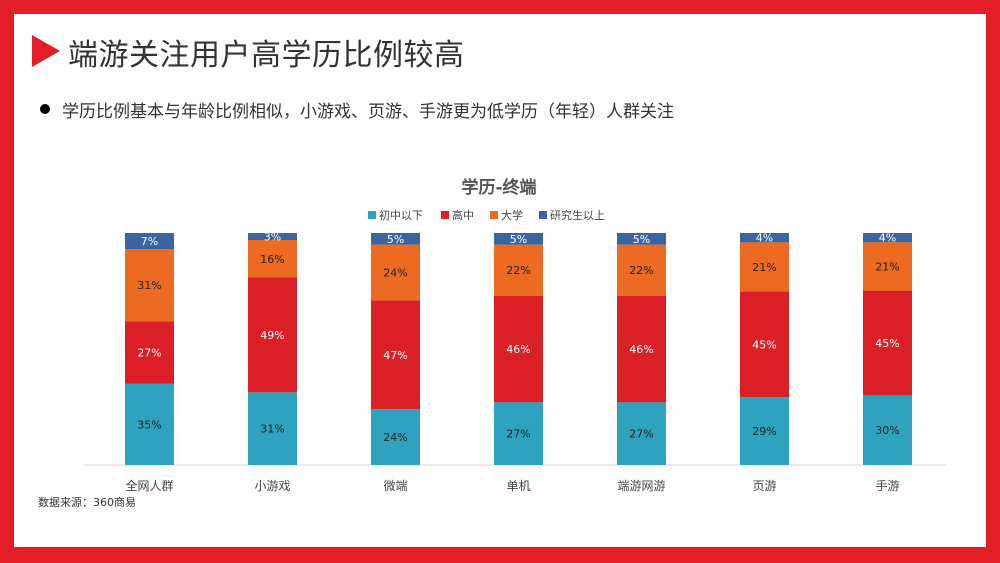 The height and width of the screenshot is (563, 1000). Describe the element at coordinates (498, 187) in the screenshot. I see `chart-title: 学历-终端` at that location.